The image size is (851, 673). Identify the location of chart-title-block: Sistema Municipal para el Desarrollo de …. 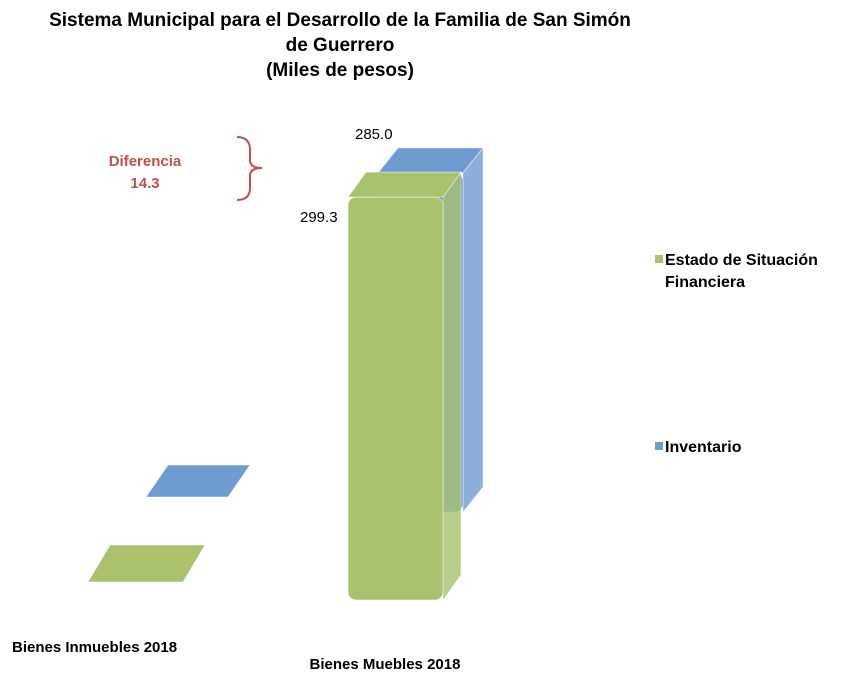
(340, 45).